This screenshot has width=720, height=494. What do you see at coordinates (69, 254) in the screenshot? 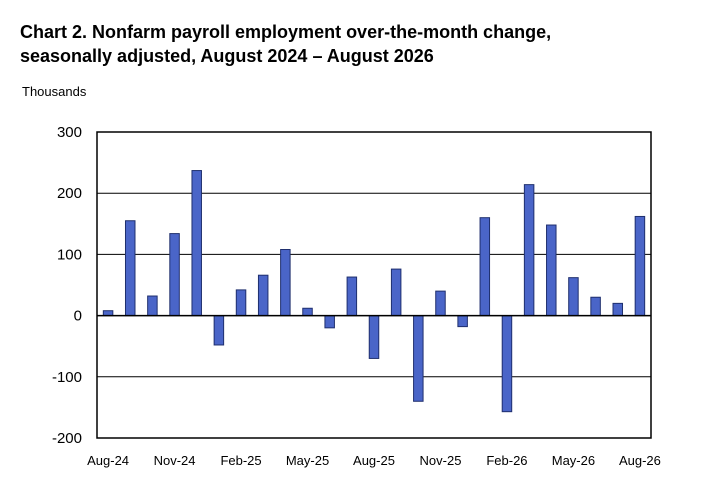
I see `y-tick-label: 100` at bounding box center [69, 254].